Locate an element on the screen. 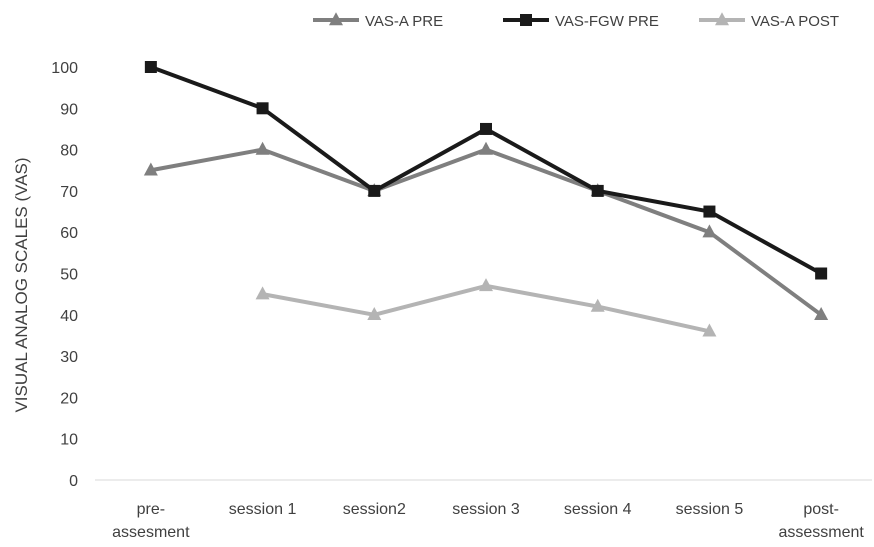 The width and height of the screenshot is (874, 547). y-tick-label-60: 60 is located at coordinates (69, 233).